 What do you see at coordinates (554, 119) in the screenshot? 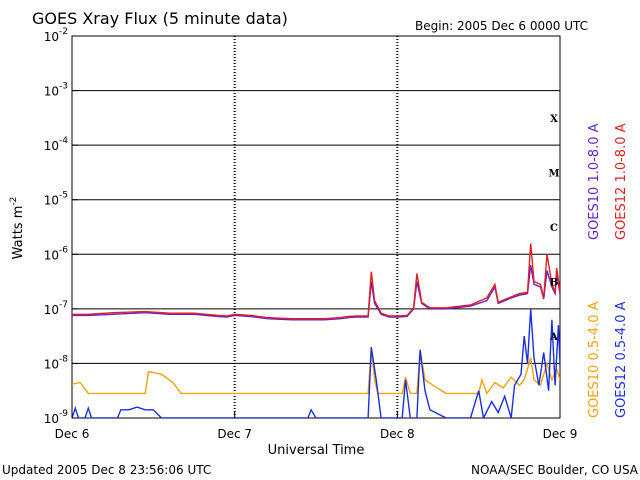
I see `flare-class-x: X` at bounding box center [554, 119].